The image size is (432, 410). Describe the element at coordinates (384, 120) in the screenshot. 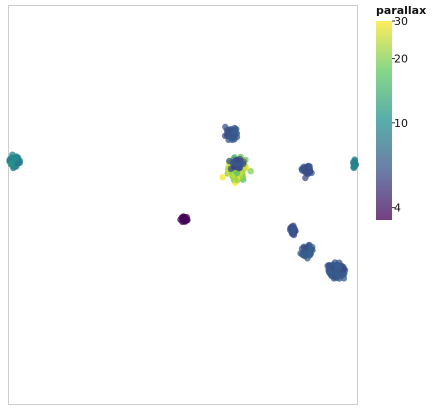

I see `colorbar` at that location.